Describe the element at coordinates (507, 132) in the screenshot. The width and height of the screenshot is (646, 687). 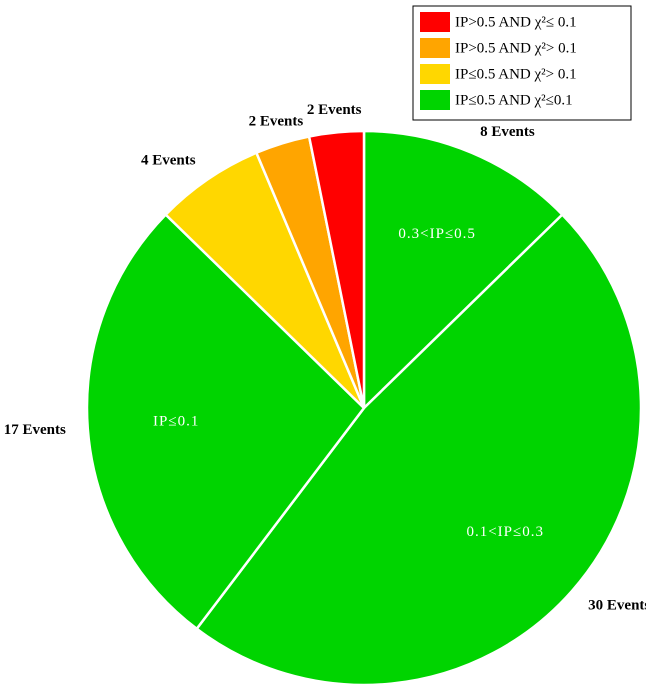
I see `slice-value-label: 8 Events` at that location.